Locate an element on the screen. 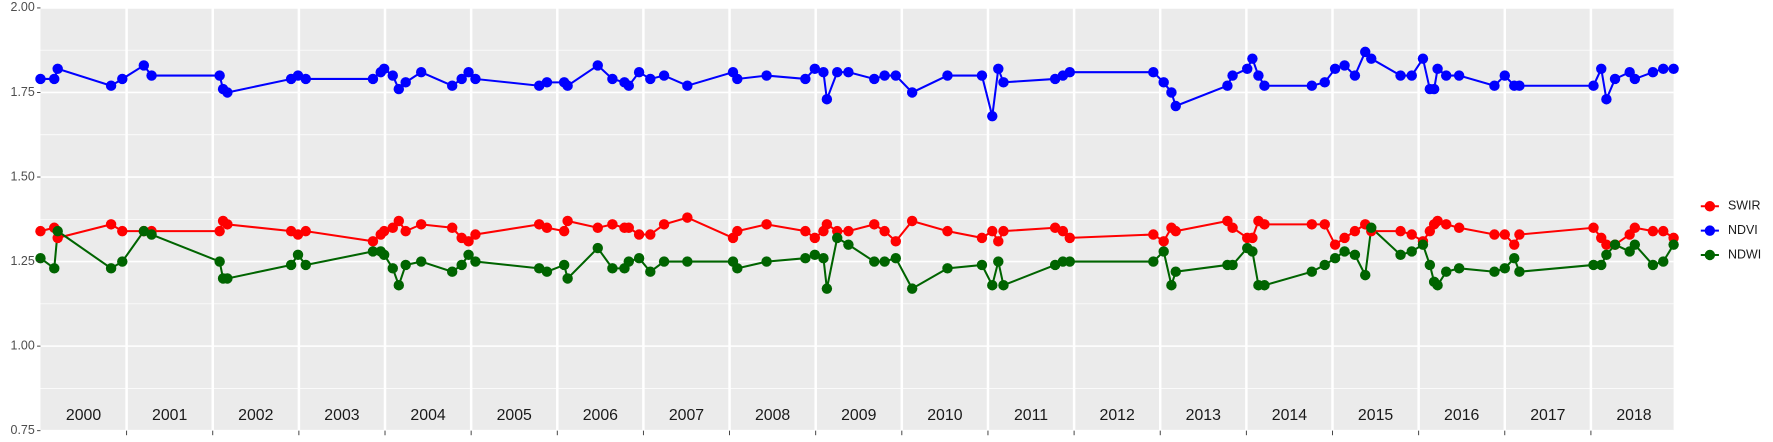  year-label: 2016 is located at coordinates (1461, 415).